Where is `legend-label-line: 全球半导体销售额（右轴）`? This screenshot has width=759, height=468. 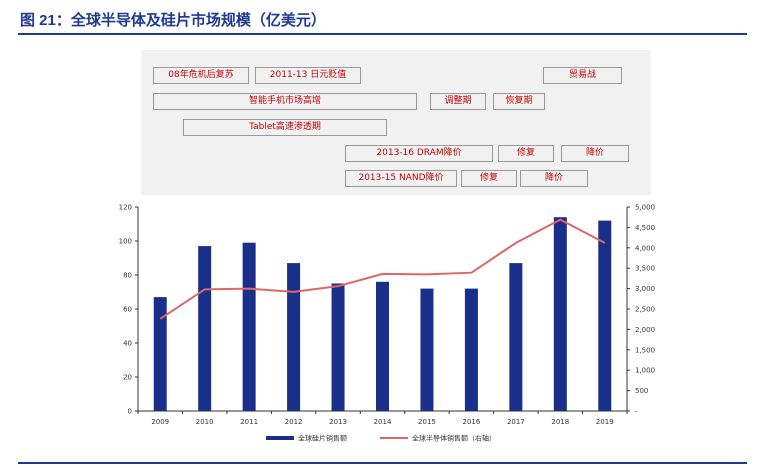
legend-label-line: 全球半导体销售额（右轴） is located at coordinates (454, 438).